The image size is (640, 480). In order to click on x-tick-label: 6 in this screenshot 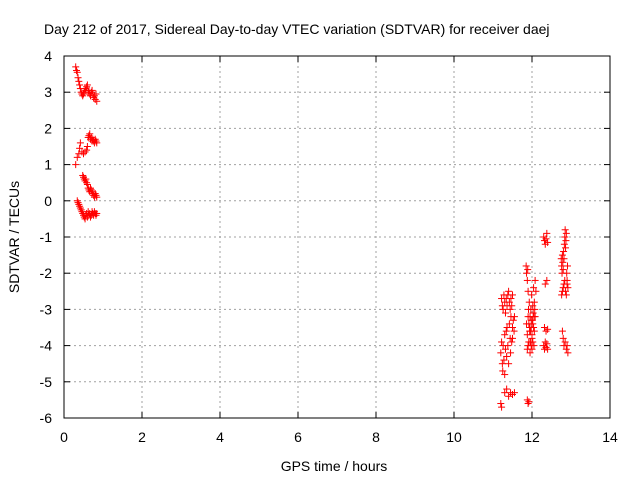, I will do `click(298, 437)`.